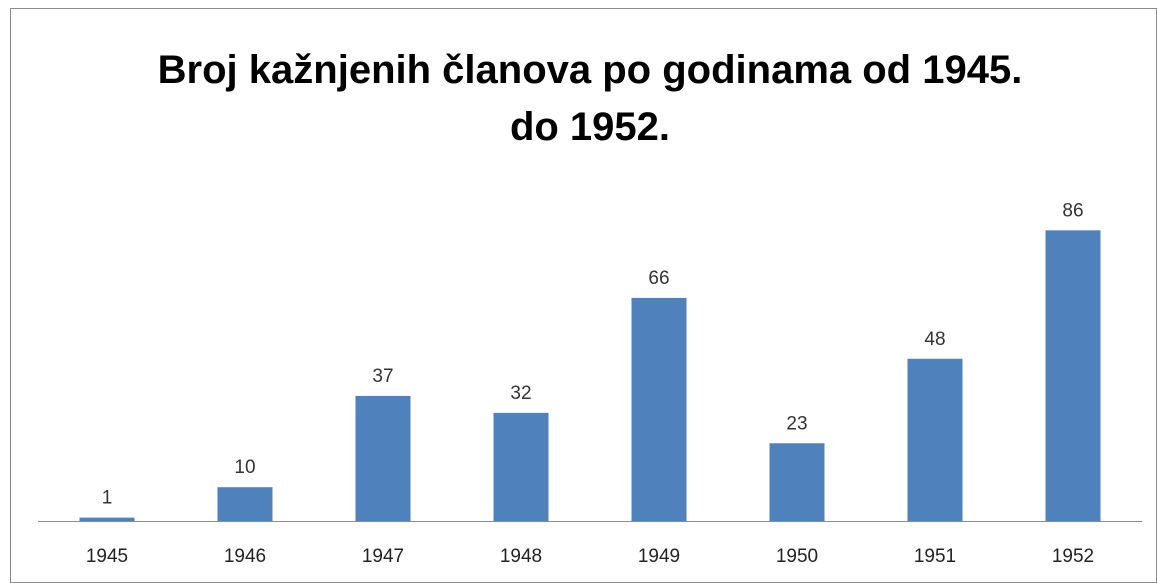 This screenshot has width=1157, height=583. What do you see at coordinates (796, 423) in the screenshot?
I see `data-label: 23` at bounding box center [796, 423].